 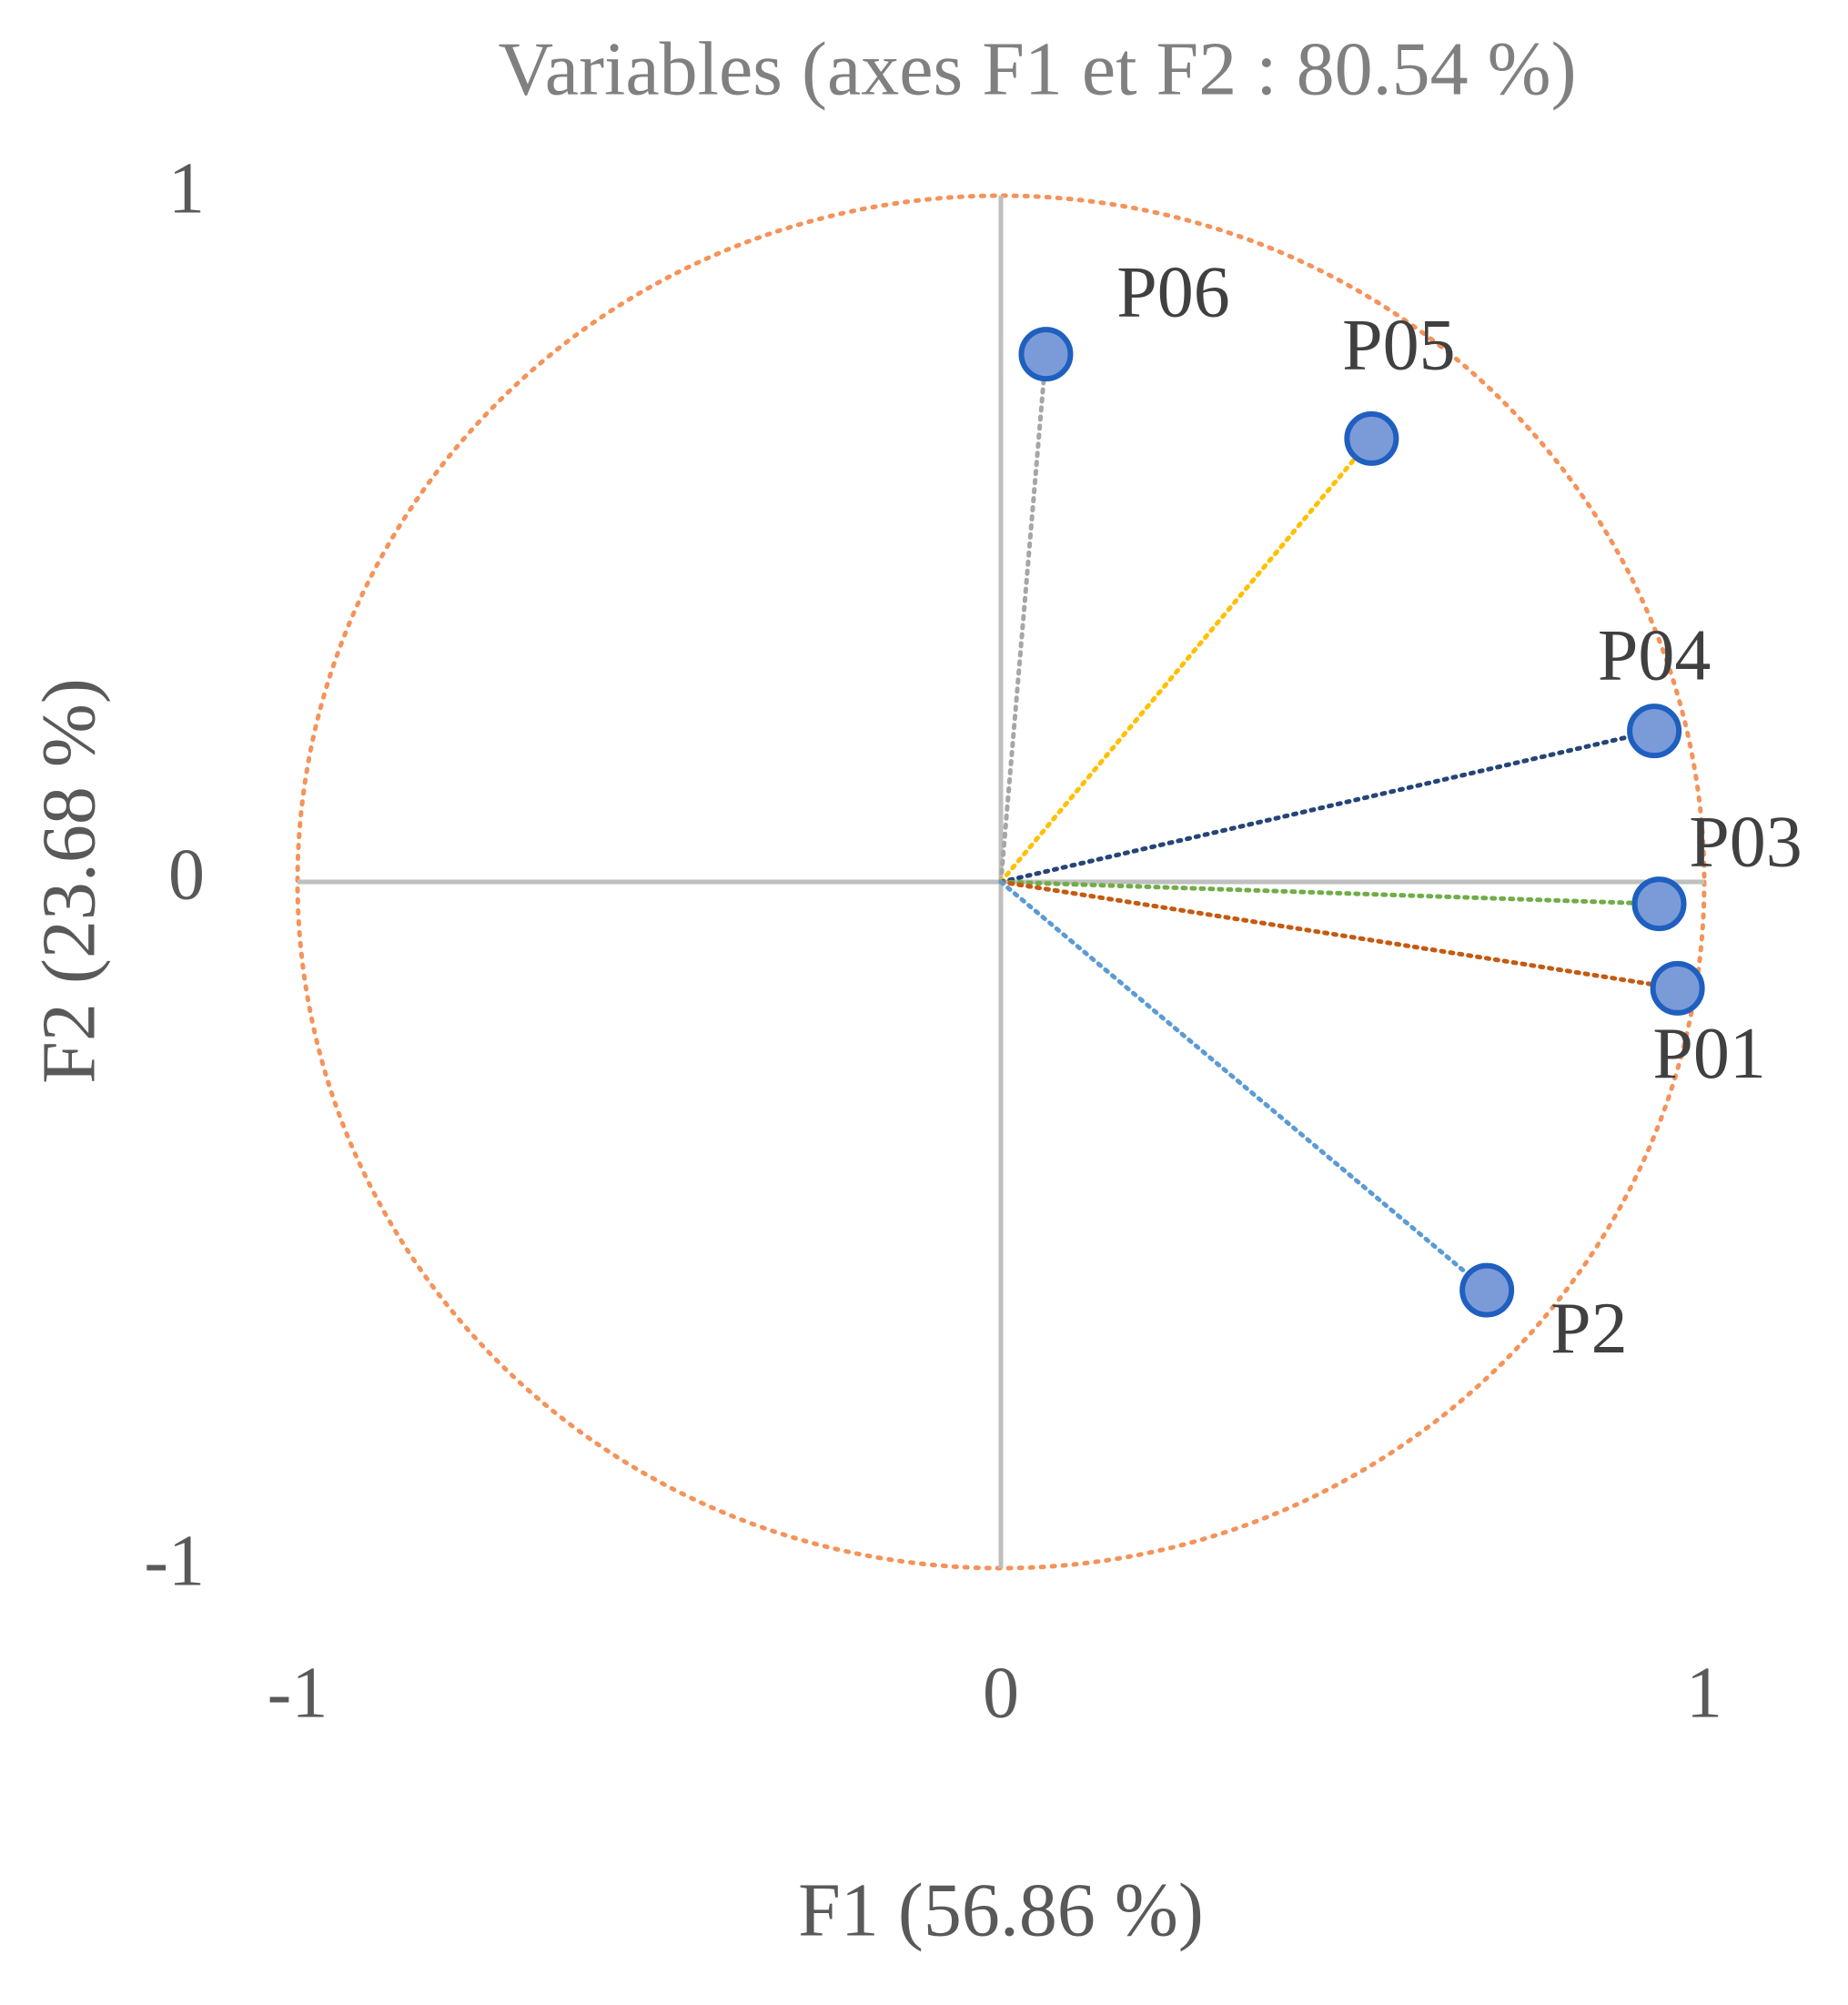 I want to click on point-label: P05, so click(x=1399, y=345).